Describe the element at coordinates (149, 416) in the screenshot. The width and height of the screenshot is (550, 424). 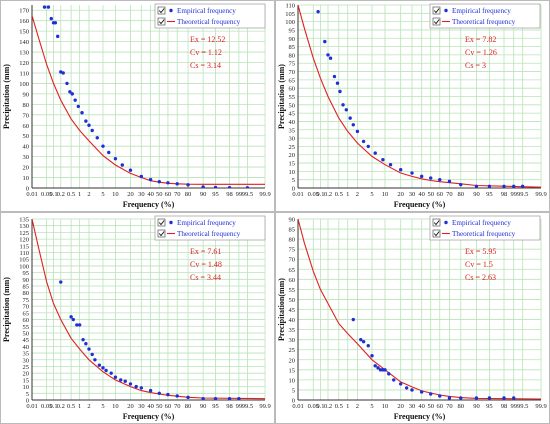
I see `x-axis-title: Frequency (%)` at that location.